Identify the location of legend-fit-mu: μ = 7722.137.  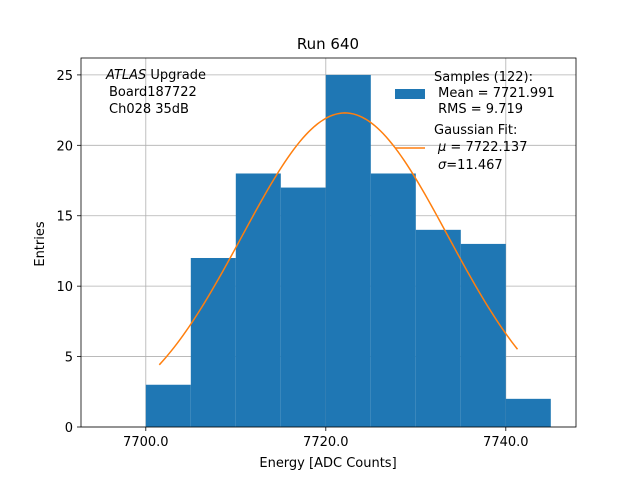
(482, 147).